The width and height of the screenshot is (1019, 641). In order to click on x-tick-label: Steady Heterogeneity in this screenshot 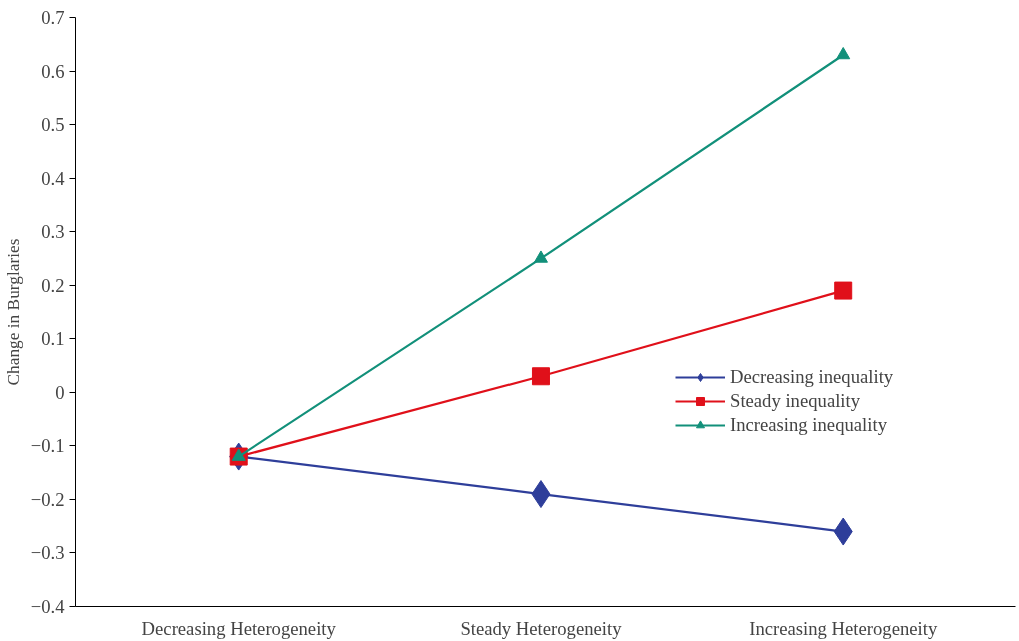, I will do `click(541, 628)`.